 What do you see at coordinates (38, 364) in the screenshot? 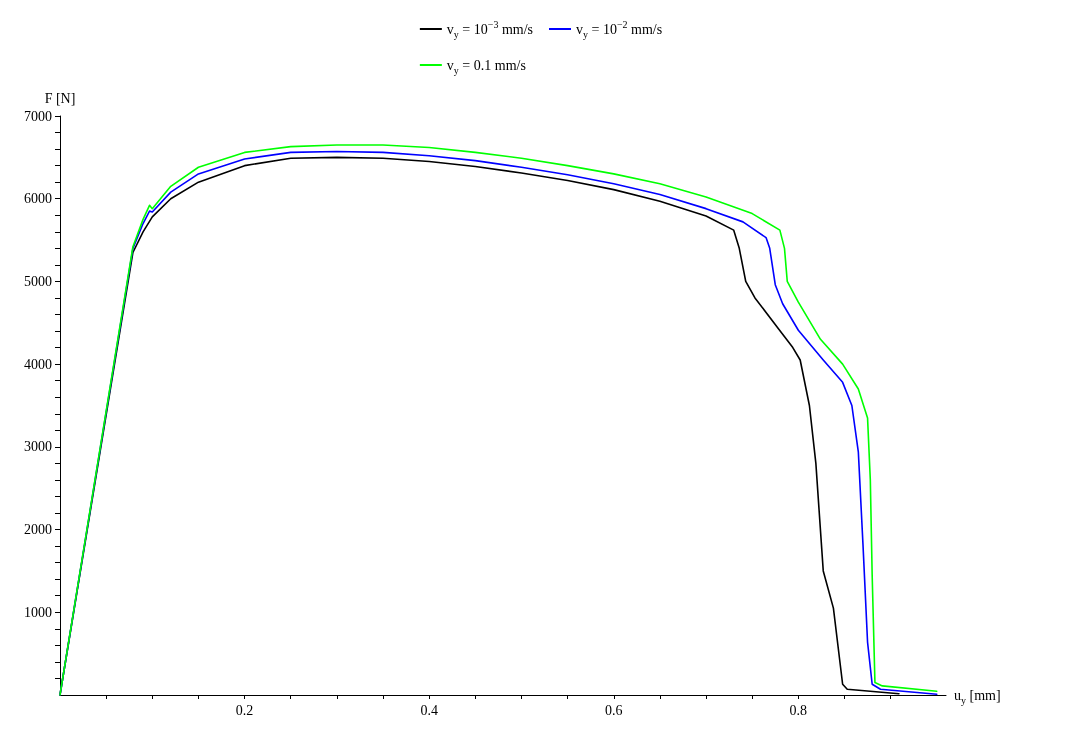
I see `y-tick-label: 4000` at bounding box center [38, 364].